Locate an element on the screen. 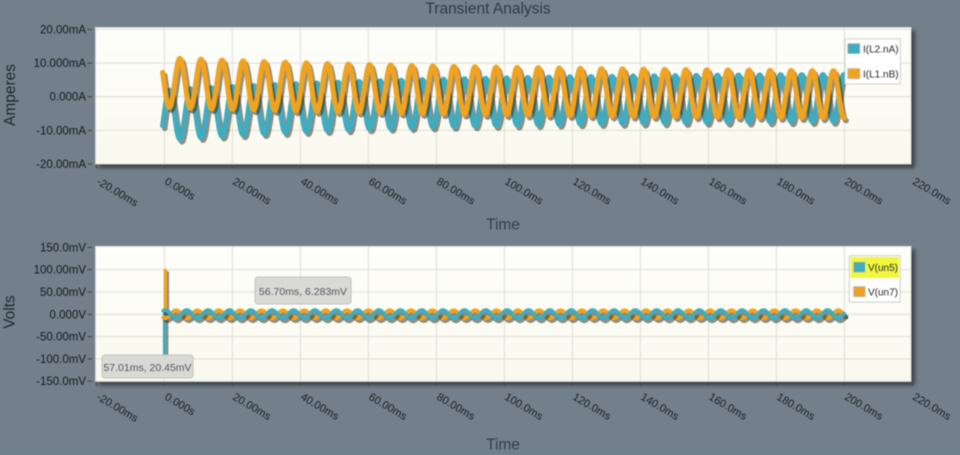  svg-text: Amperes is located at coordinates (10, 95).